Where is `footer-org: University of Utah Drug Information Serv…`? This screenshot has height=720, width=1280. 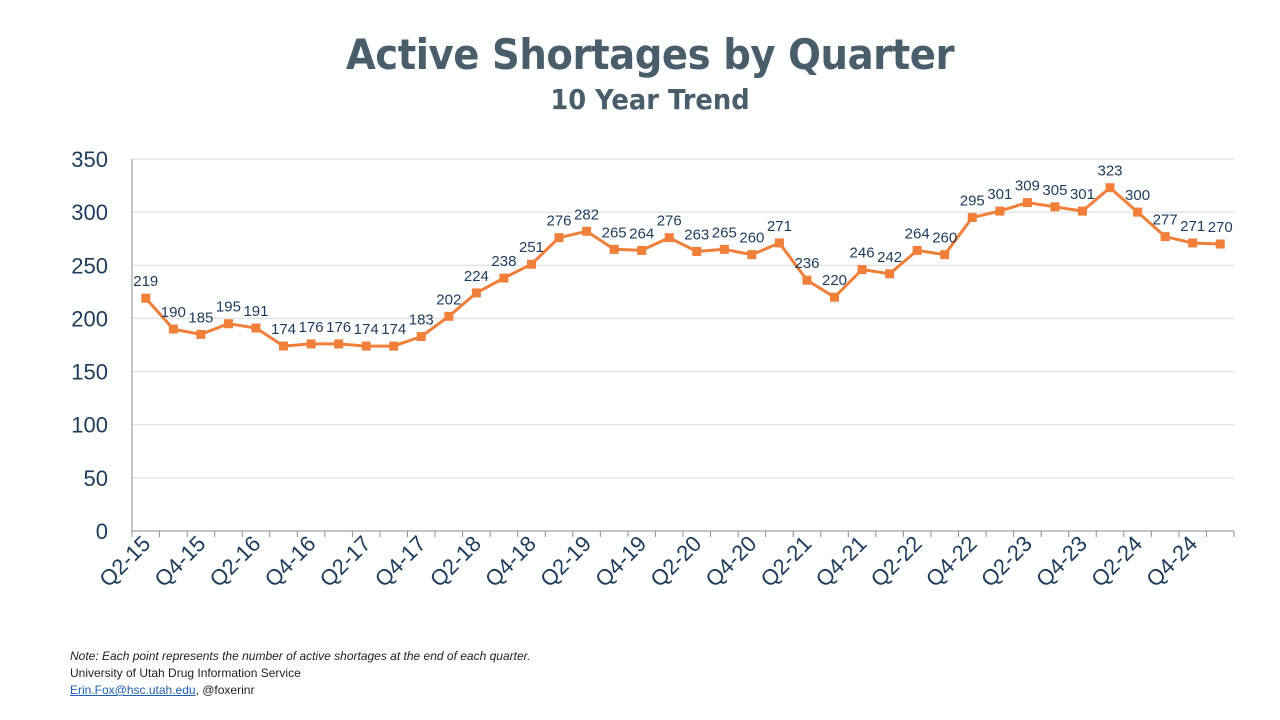 footer-org: University of Utah Drug Information Serv… is located at coordinates (185, 673).